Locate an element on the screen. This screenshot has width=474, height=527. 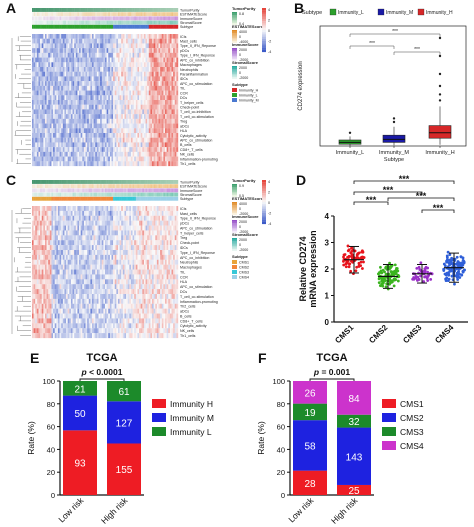
colorscale-swatch is located at coordinates (264, 48).